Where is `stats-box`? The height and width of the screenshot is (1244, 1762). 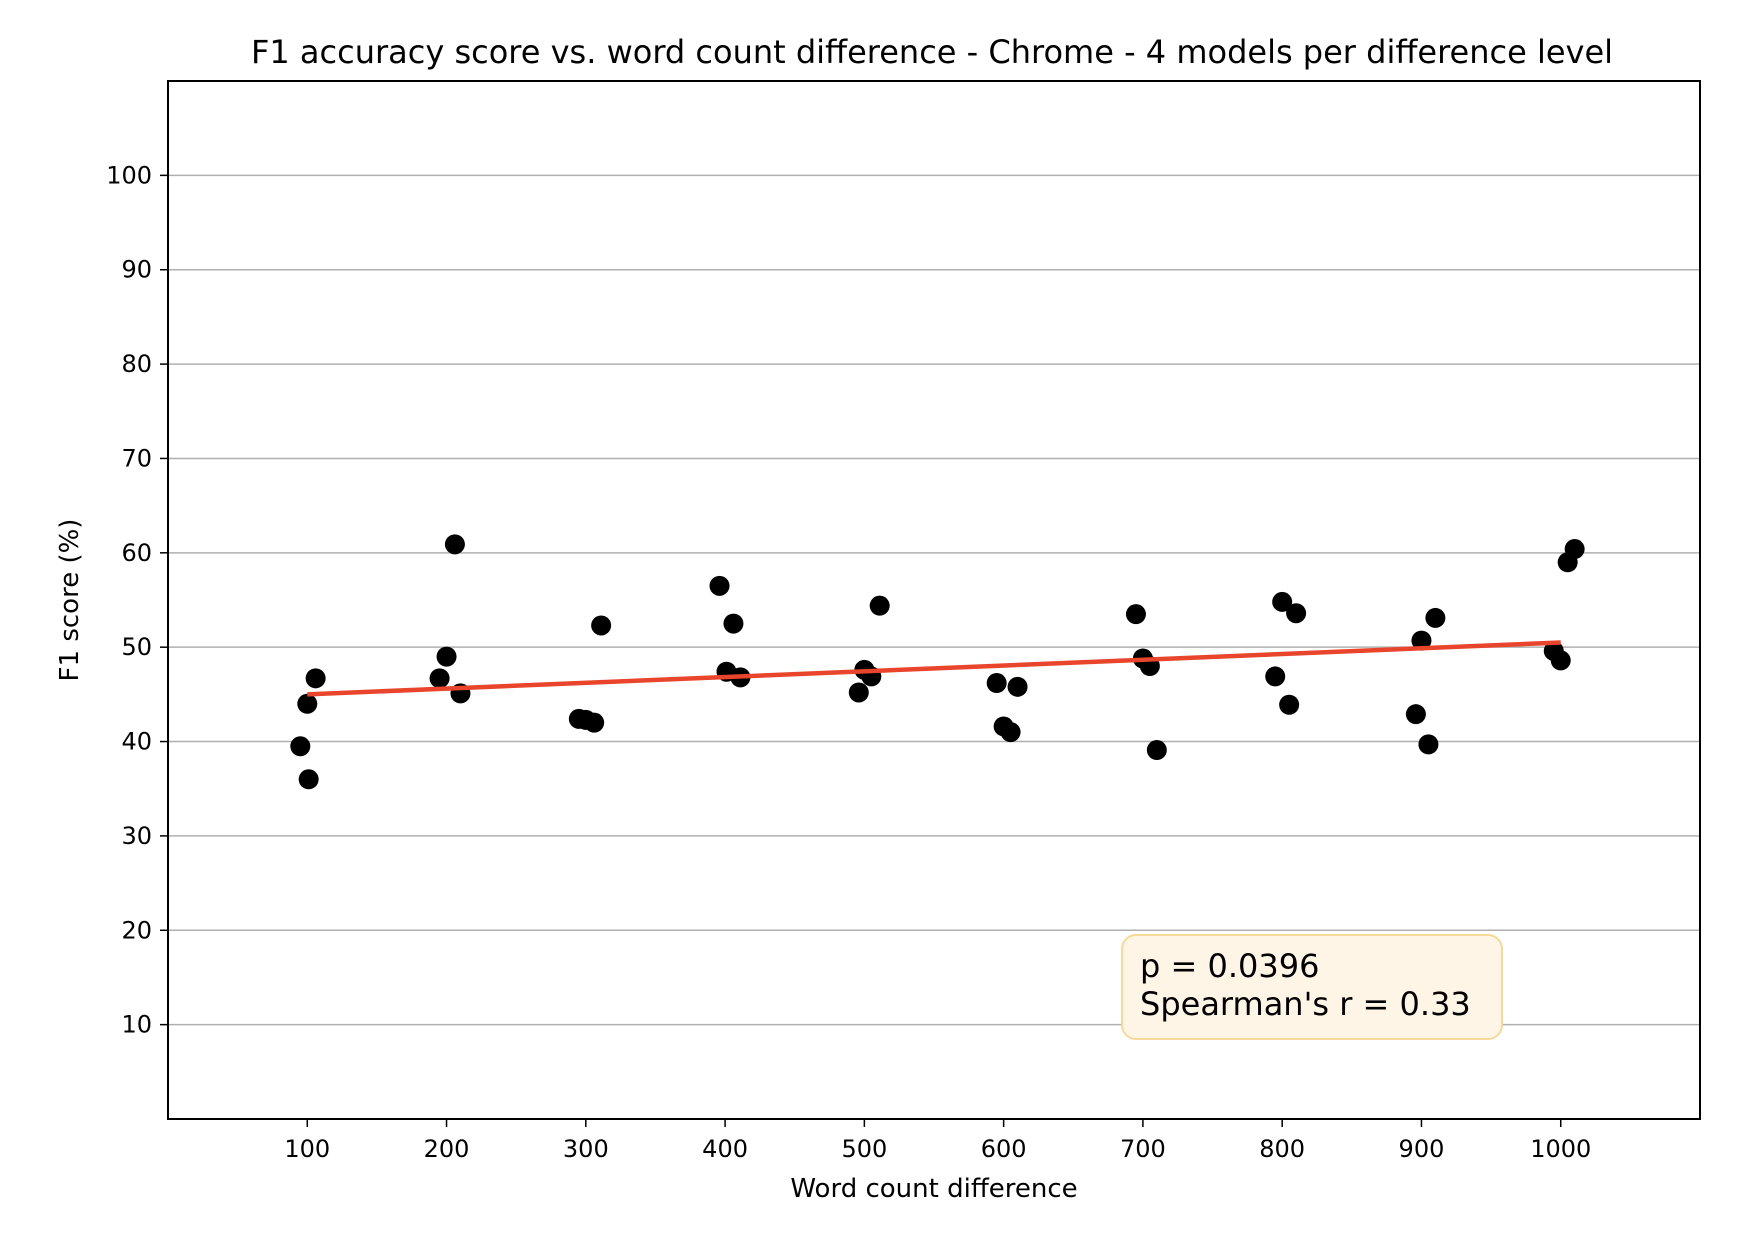
stats-box is located at coordinates (1312, 987).